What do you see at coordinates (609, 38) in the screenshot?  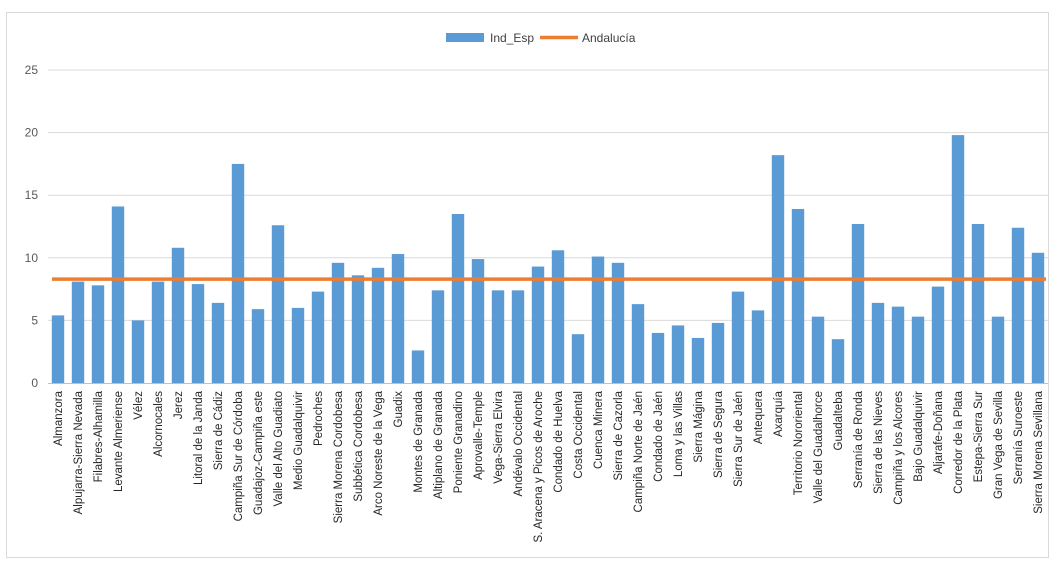 I see `legend-label-andalucia: Andalucía` at bounding box center [609, 38].